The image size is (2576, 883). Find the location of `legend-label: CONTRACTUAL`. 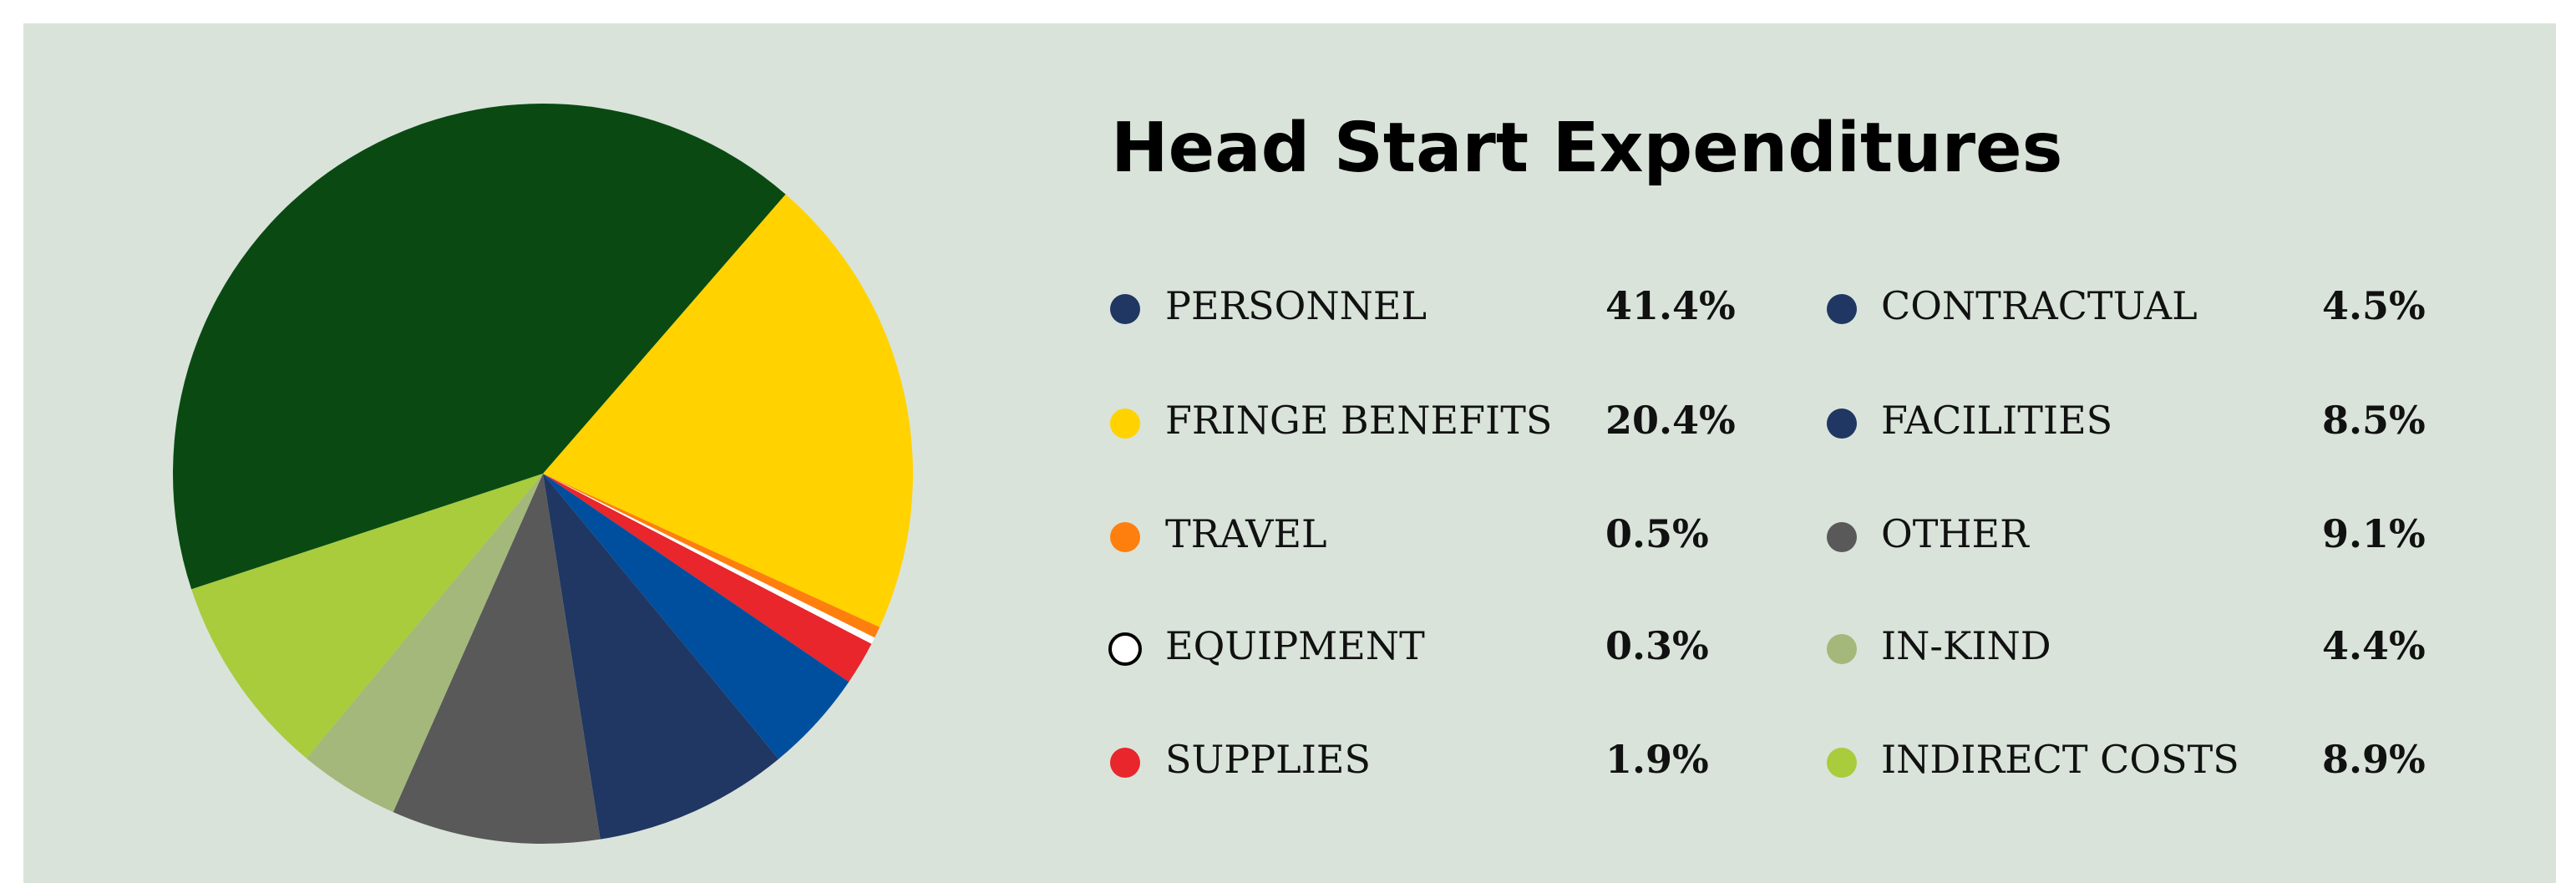

legend-label: CONTRACTUAL is located at coordinates (2039, 305).